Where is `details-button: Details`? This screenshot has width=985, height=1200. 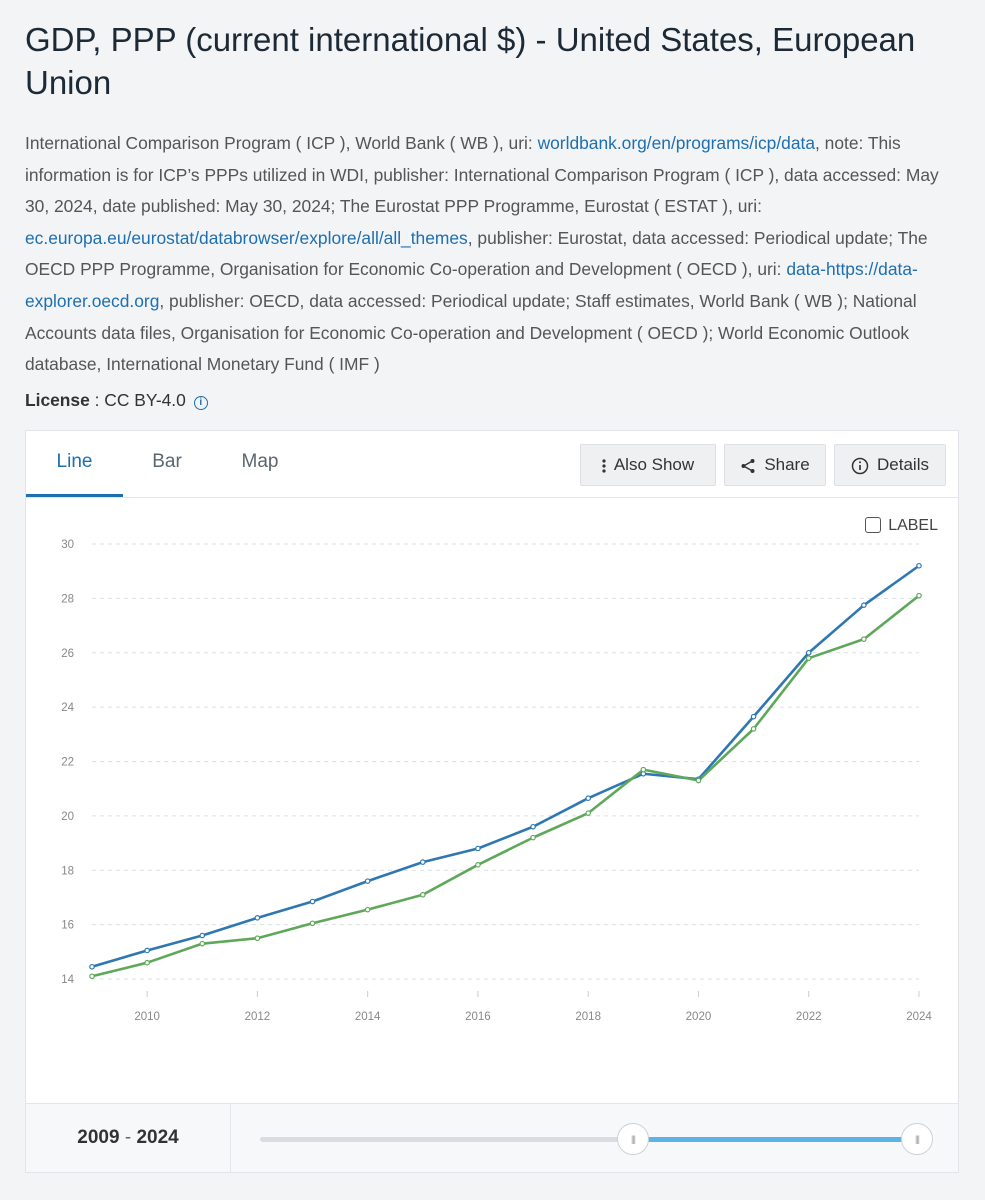
details-button: Details is located at coordinates (890, 465).